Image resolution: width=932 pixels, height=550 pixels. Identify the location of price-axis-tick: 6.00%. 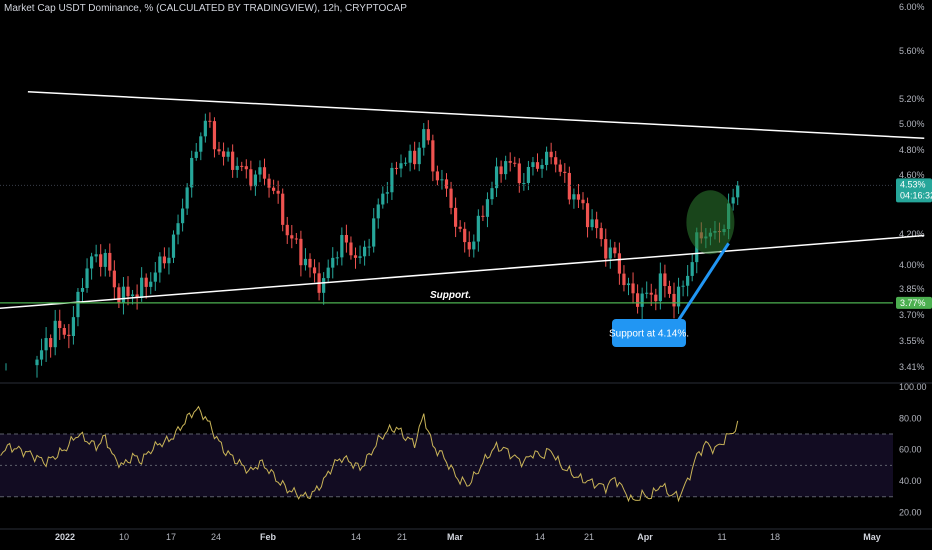
(912, 7).